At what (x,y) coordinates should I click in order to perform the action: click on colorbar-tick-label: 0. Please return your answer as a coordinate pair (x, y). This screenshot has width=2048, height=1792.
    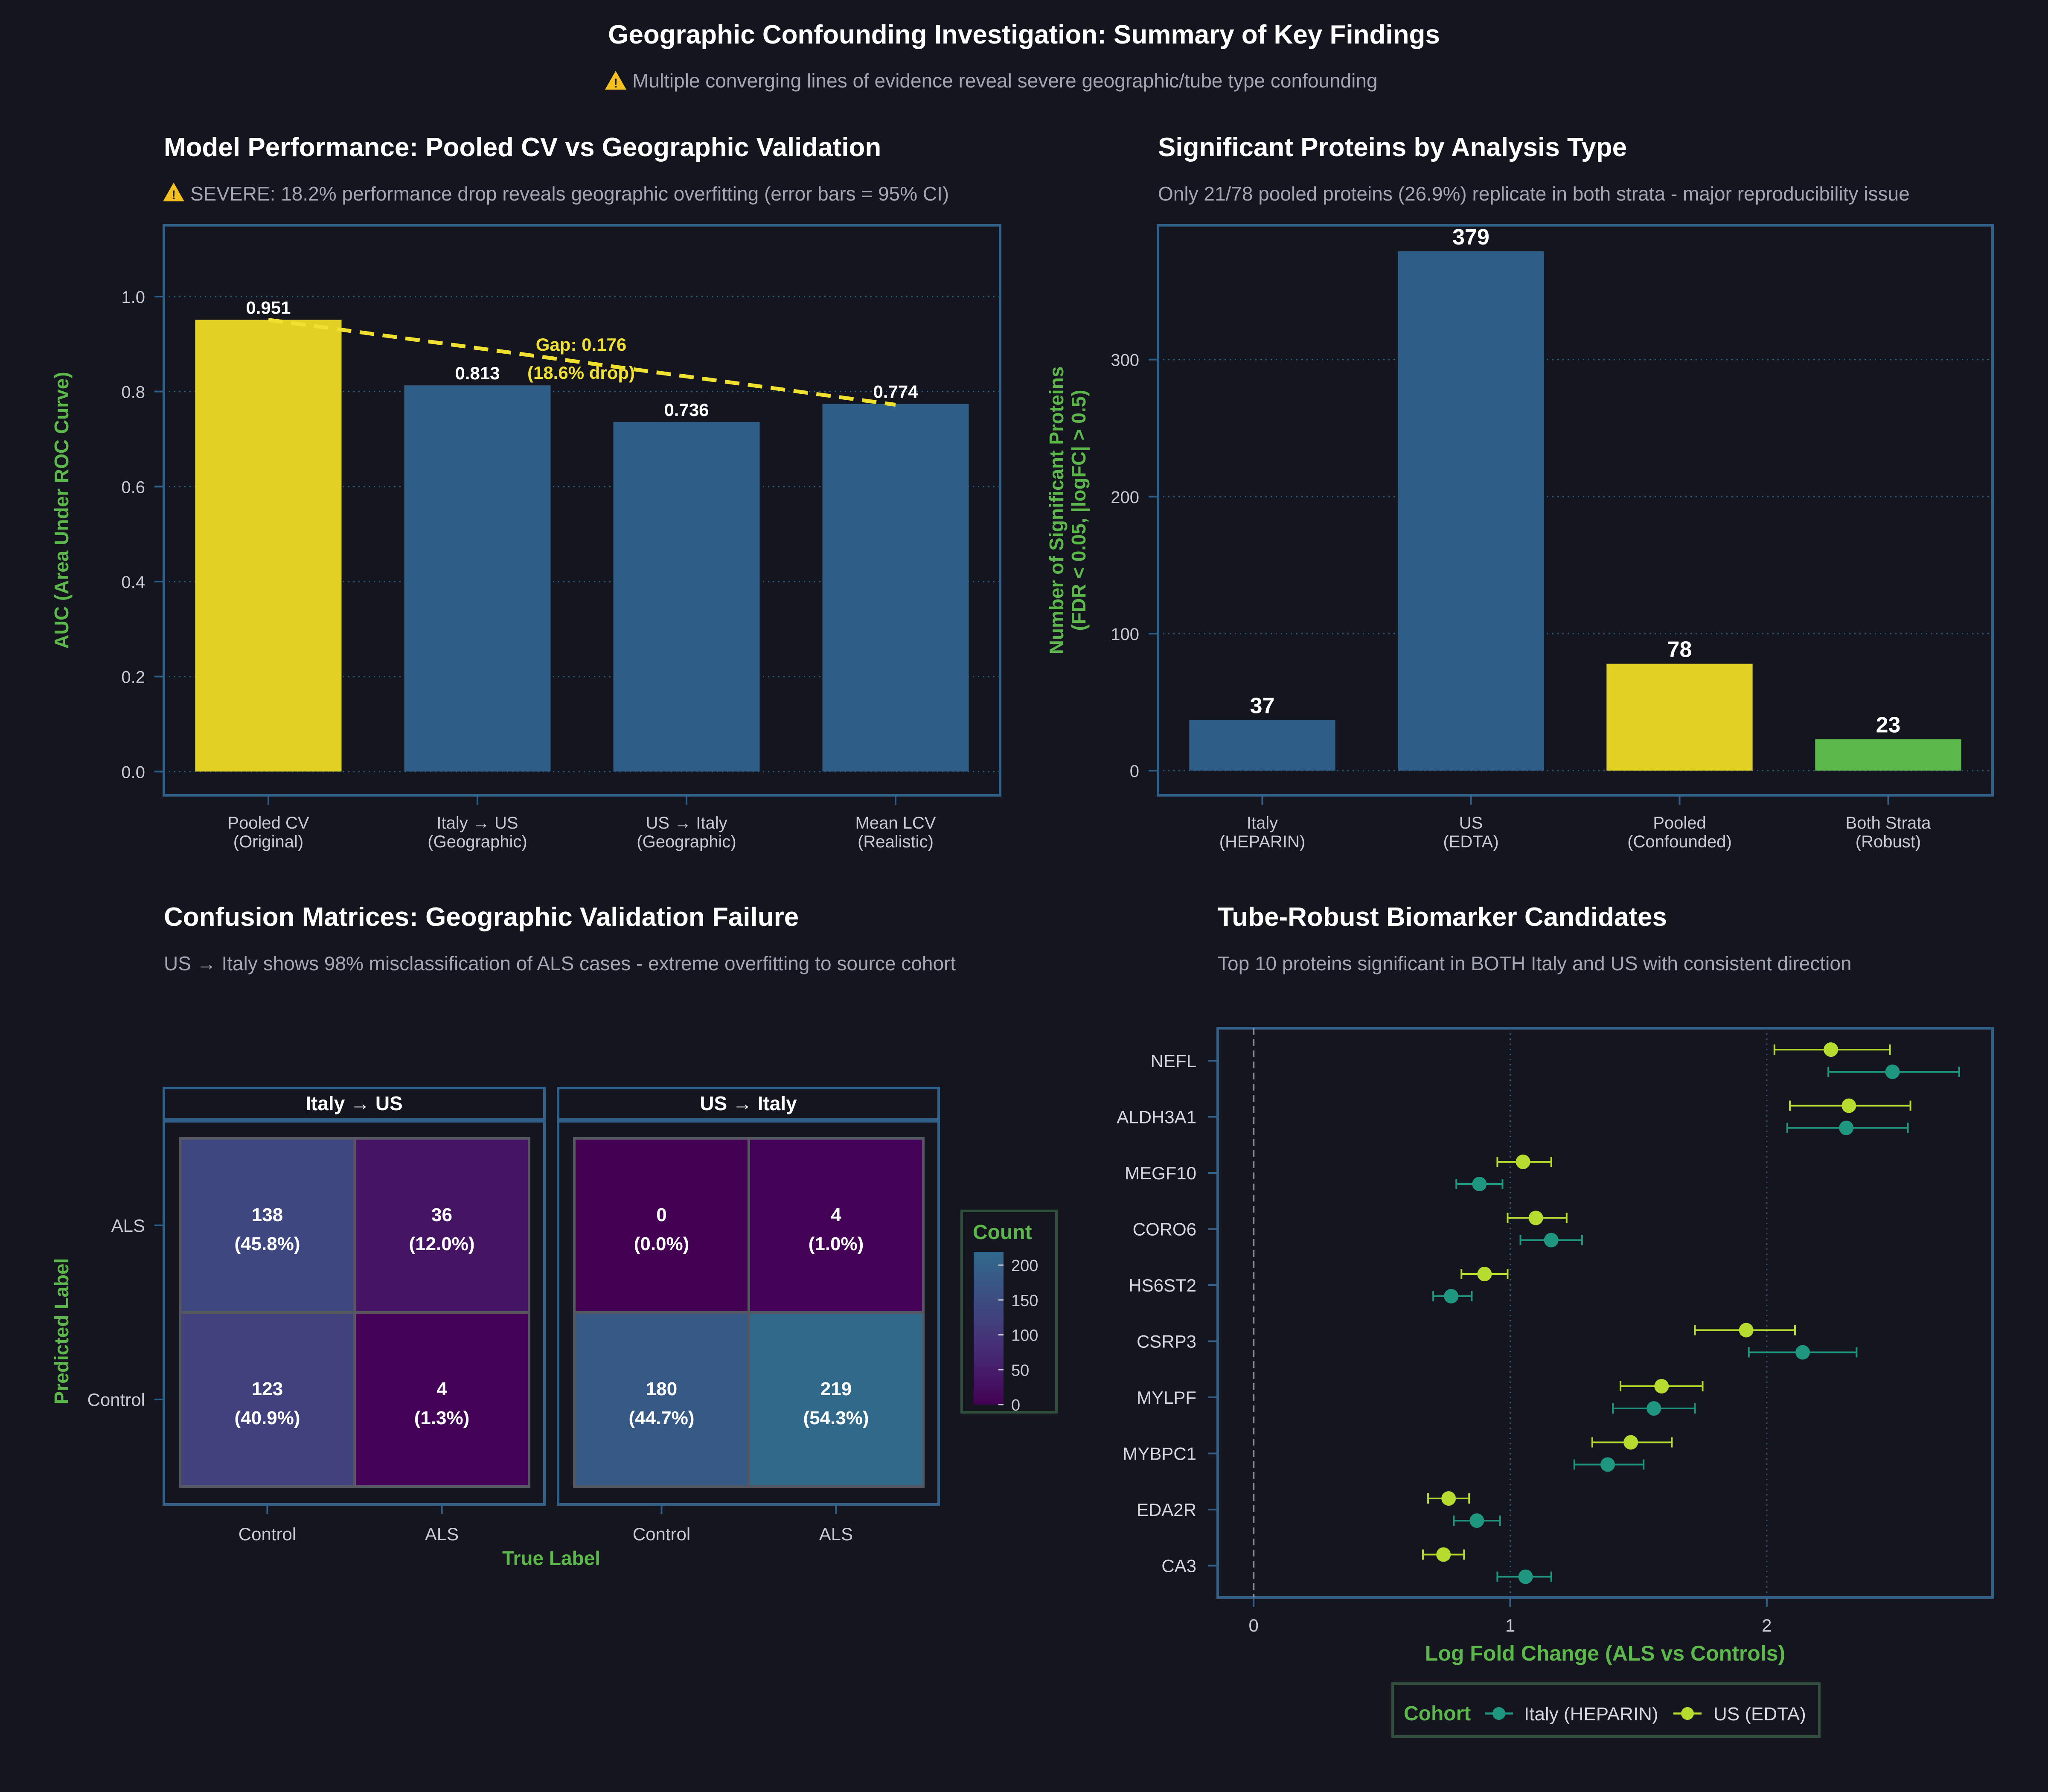
    Looking at the image, I should click on (1016, 1405).